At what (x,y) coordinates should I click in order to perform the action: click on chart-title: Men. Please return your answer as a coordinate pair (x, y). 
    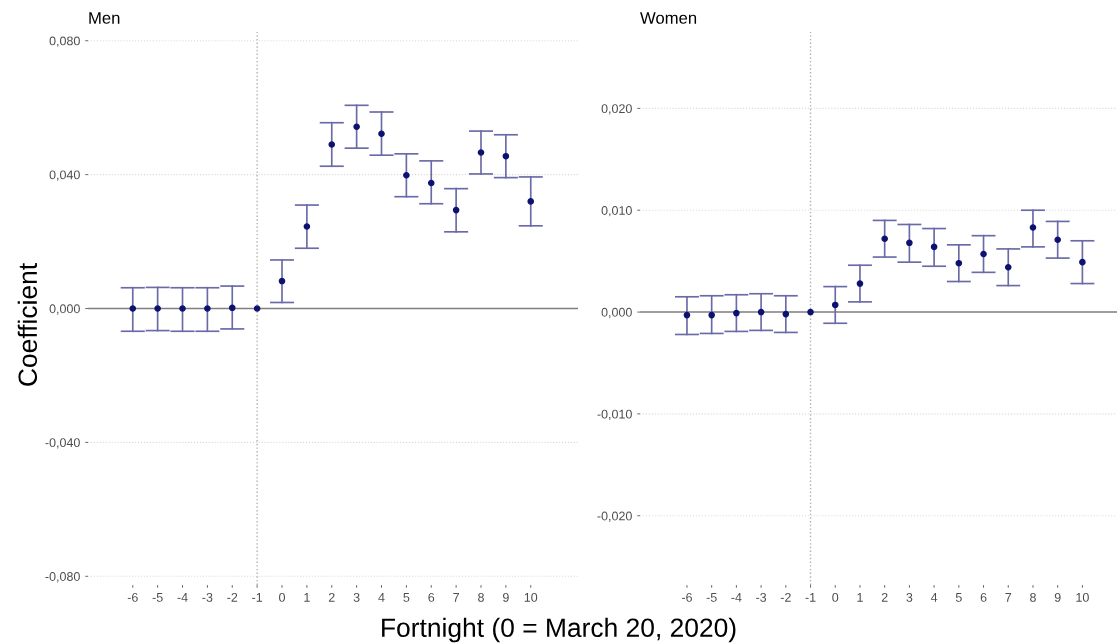
    Looking at the image, I should click on (104, 18).